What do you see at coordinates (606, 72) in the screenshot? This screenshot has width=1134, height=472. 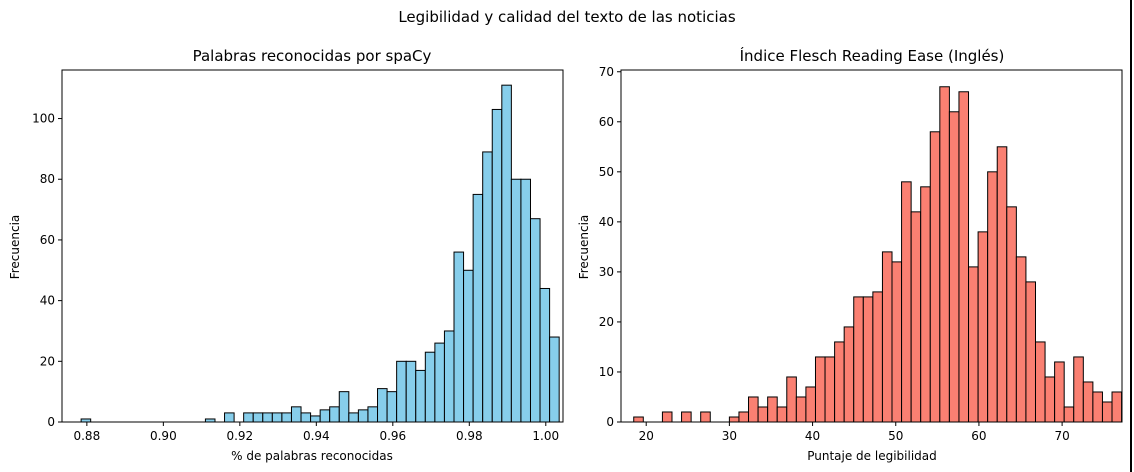 I see `flesch-y-tick-label: 70` at bounding box center [606, 72].